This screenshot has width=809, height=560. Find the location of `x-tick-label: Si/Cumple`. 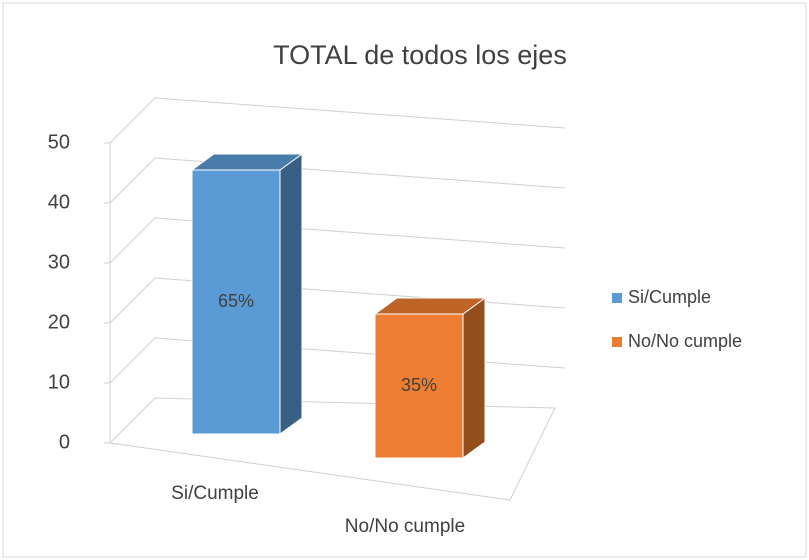

x-tick-label: Si/Cumple is located at coordinates (215, 493).